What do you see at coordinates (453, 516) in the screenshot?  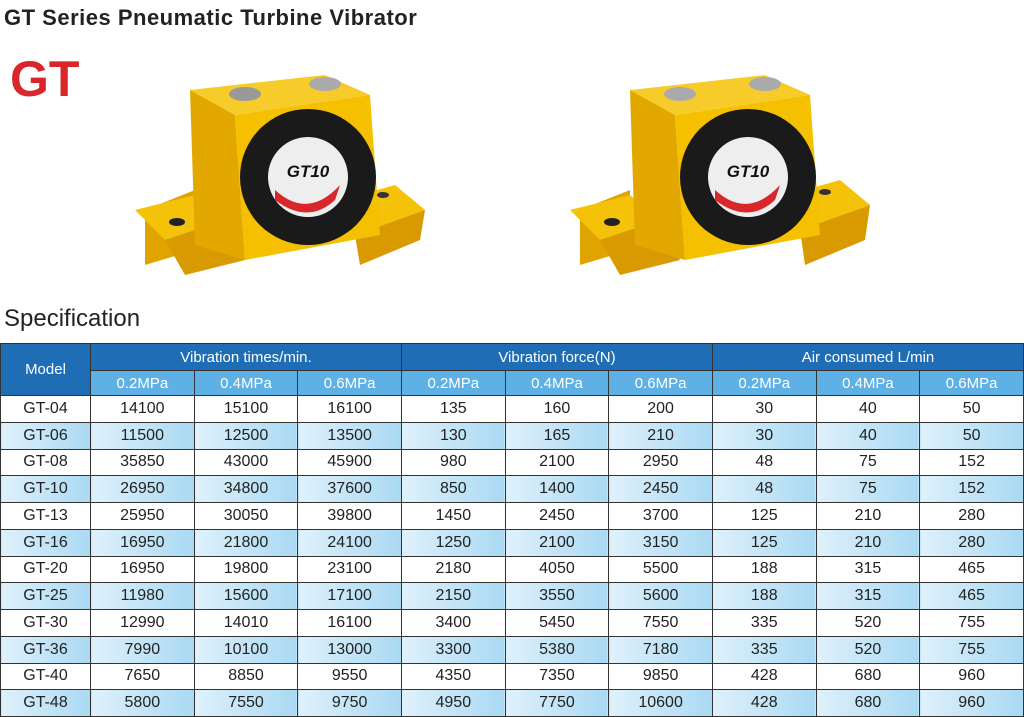 I see `value-cell: 1450` at bounding box center [453, 516].